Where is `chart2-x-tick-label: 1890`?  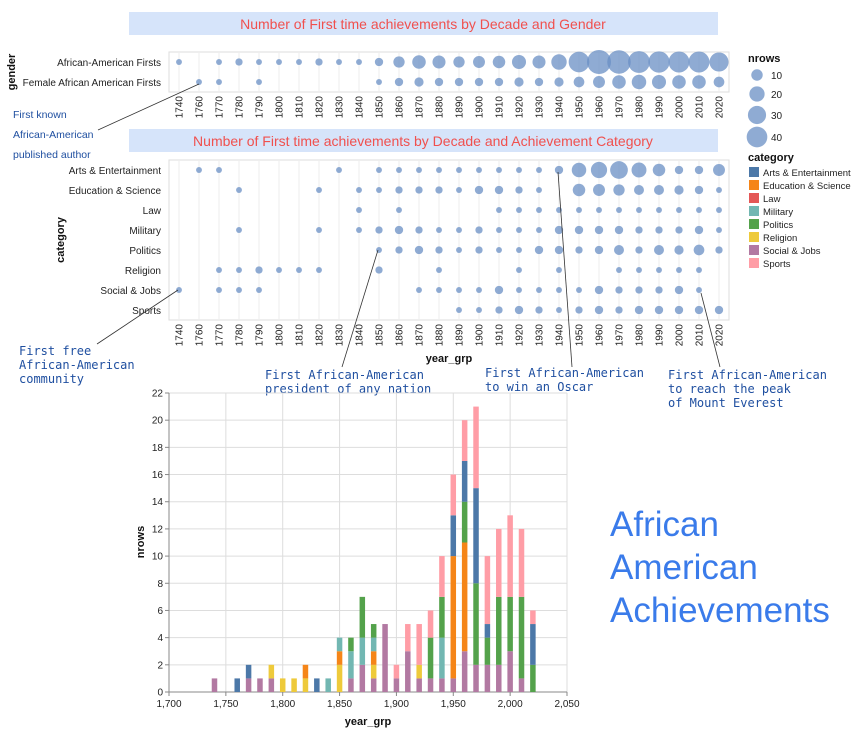
chart2-x-tick-label: 1890 is located at coordinates (460, 335).